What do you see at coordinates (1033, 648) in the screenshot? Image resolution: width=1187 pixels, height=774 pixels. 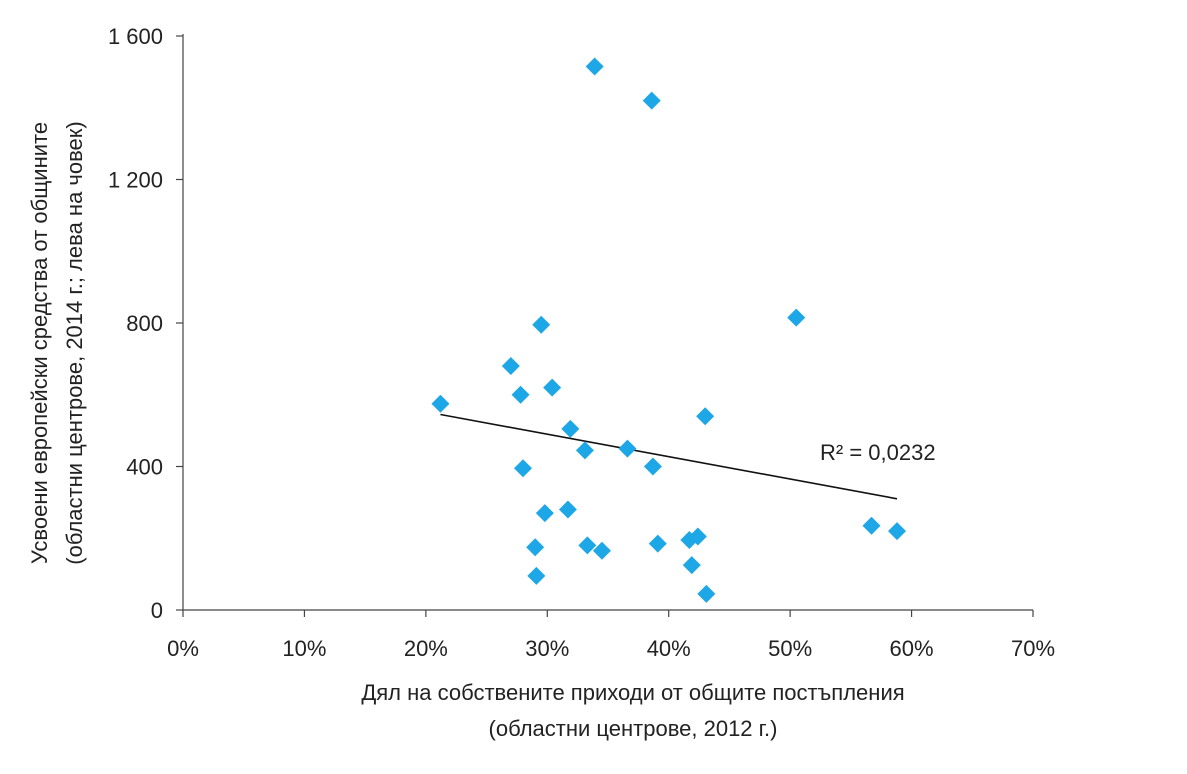 I see `x-tick-label: 70%` at bounding box center [1033, 648].